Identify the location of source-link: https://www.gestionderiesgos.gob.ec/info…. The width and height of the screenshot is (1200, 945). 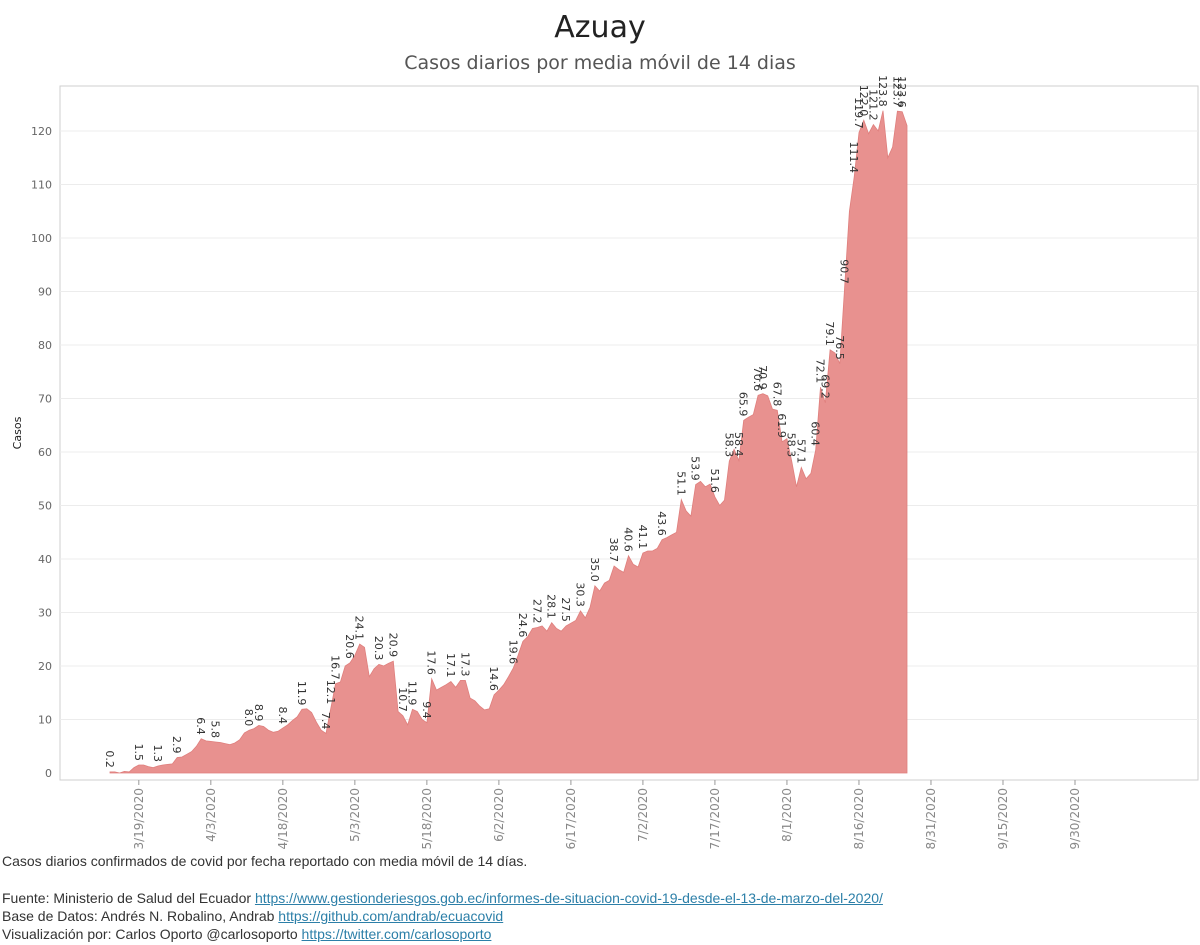
(568, 898).